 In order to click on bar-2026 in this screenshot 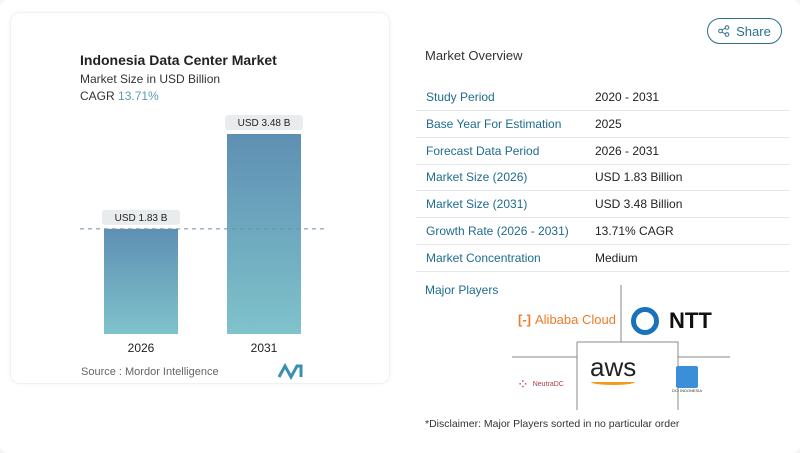, I will do `click(141, 281)`.